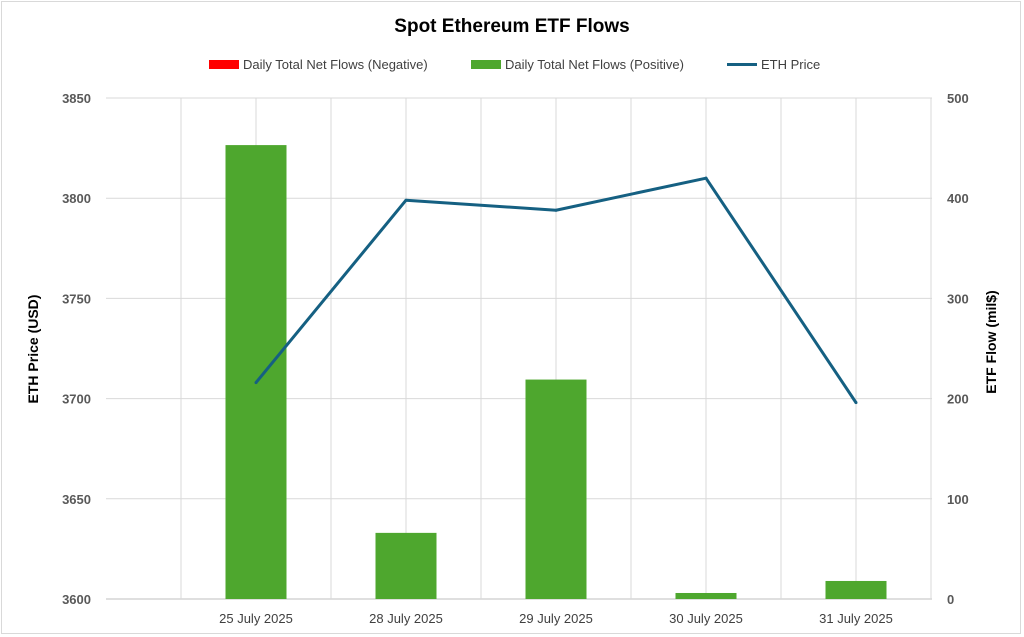 The image size is (1024, 637). What do you see at coordinates (76, 599) in the screenshot?
I see `left-tick-label: 3600` at bounding box center [76, 599].